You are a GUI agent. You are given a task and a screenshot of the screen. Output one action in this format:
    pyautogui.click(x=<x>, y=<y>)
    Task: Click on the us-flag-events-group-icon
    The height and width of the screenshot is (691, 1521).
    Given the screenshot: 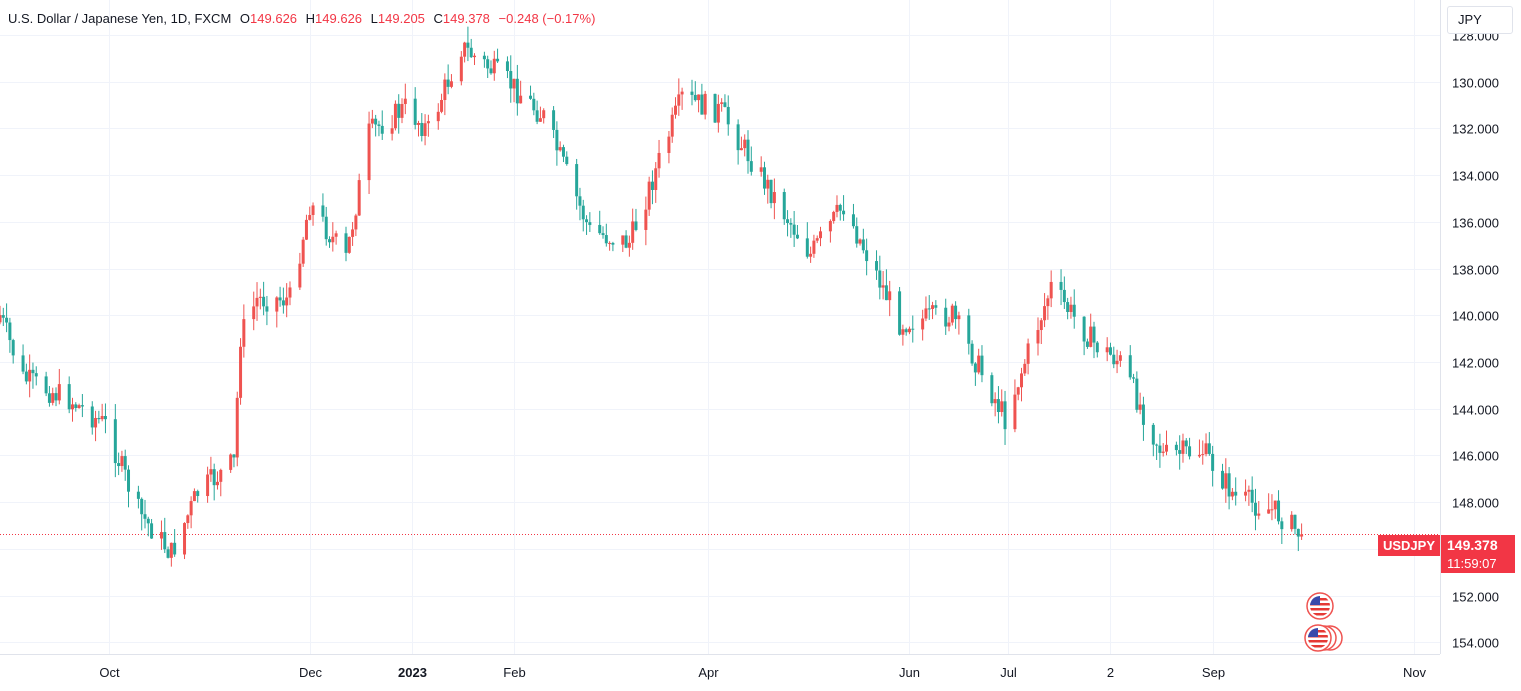 What is the action you would take?
    pyautogui.click(x=1323, y=638)
    